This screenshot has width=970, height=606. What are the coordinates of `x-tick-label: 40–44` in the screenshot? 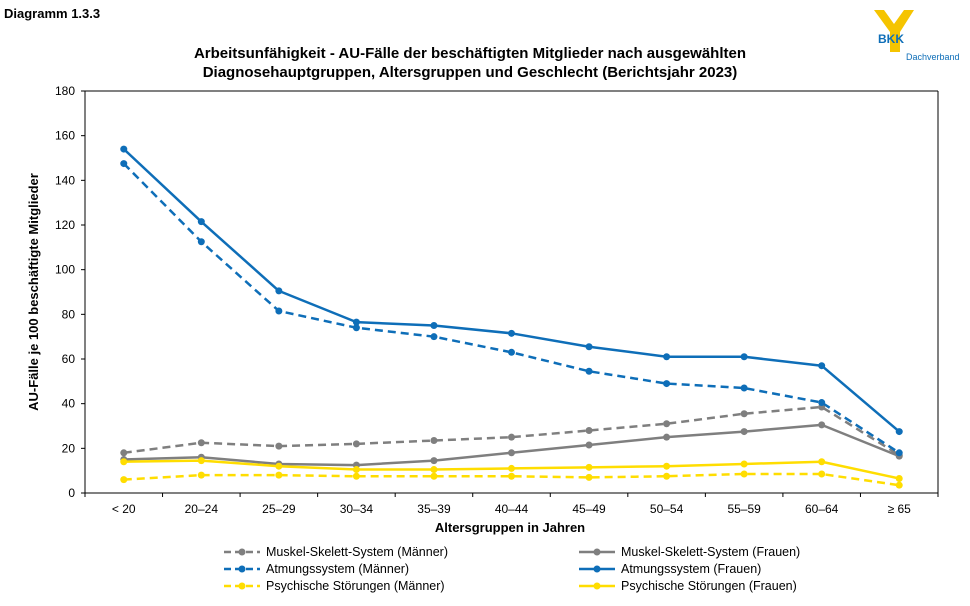 It's located at (512, 509).